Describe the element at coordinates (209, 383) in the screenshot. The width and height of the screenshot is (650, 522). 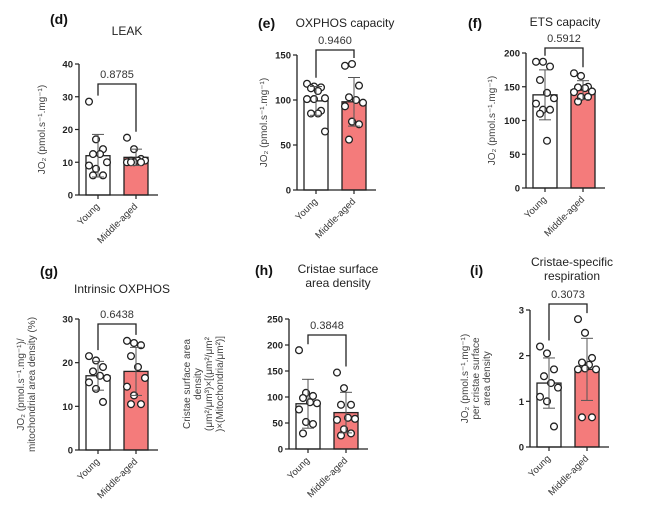
I see `y-axis-label: (μm²/μm³)×[(μm²/μm²` at that location.